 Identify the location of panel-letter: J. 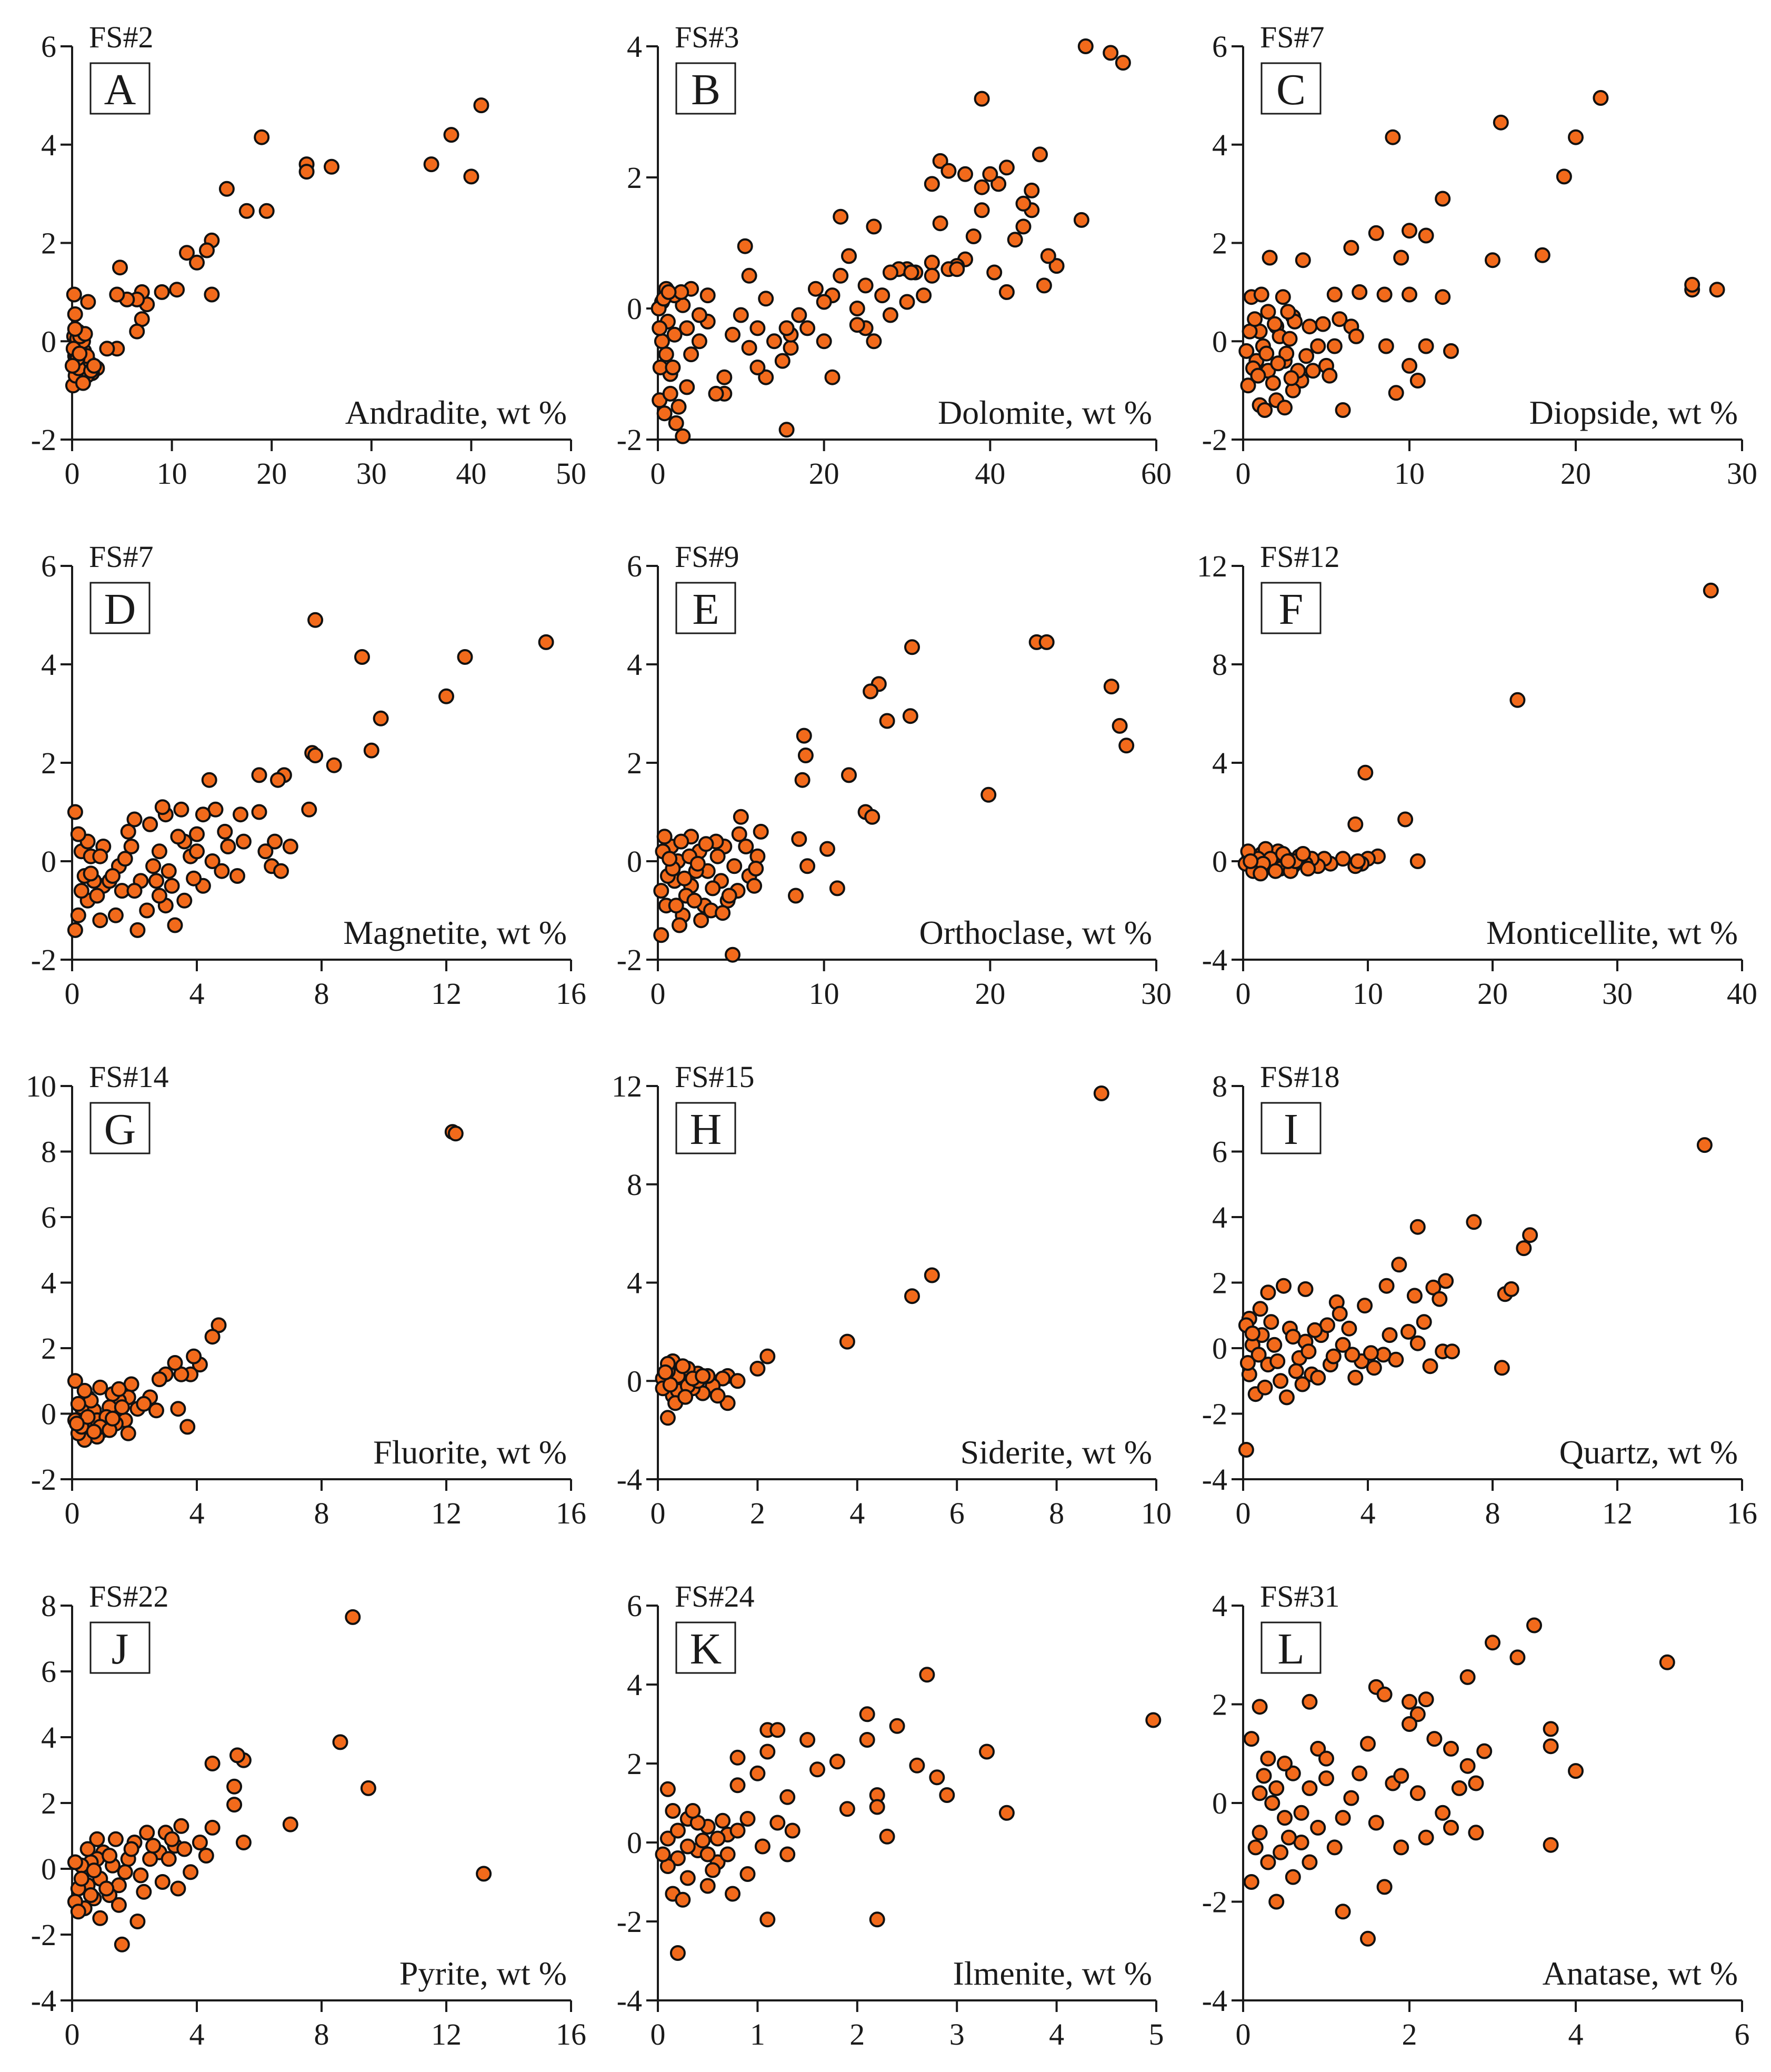
(120, 1649).